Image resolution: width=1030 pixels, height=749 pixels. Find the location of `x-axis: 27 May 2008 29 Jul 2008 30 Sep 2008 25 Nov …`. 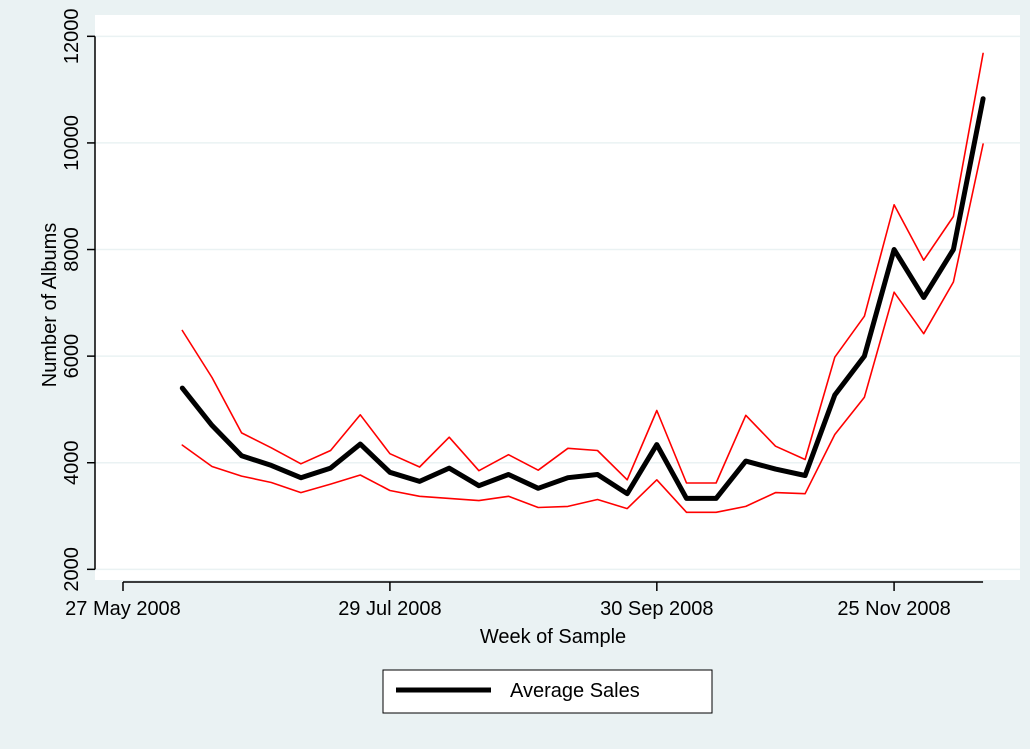

x-axis: 27 May 2008 29 Jul 2008 30 Sep 2008 25 Nov … is located at coordinates (524, 600).